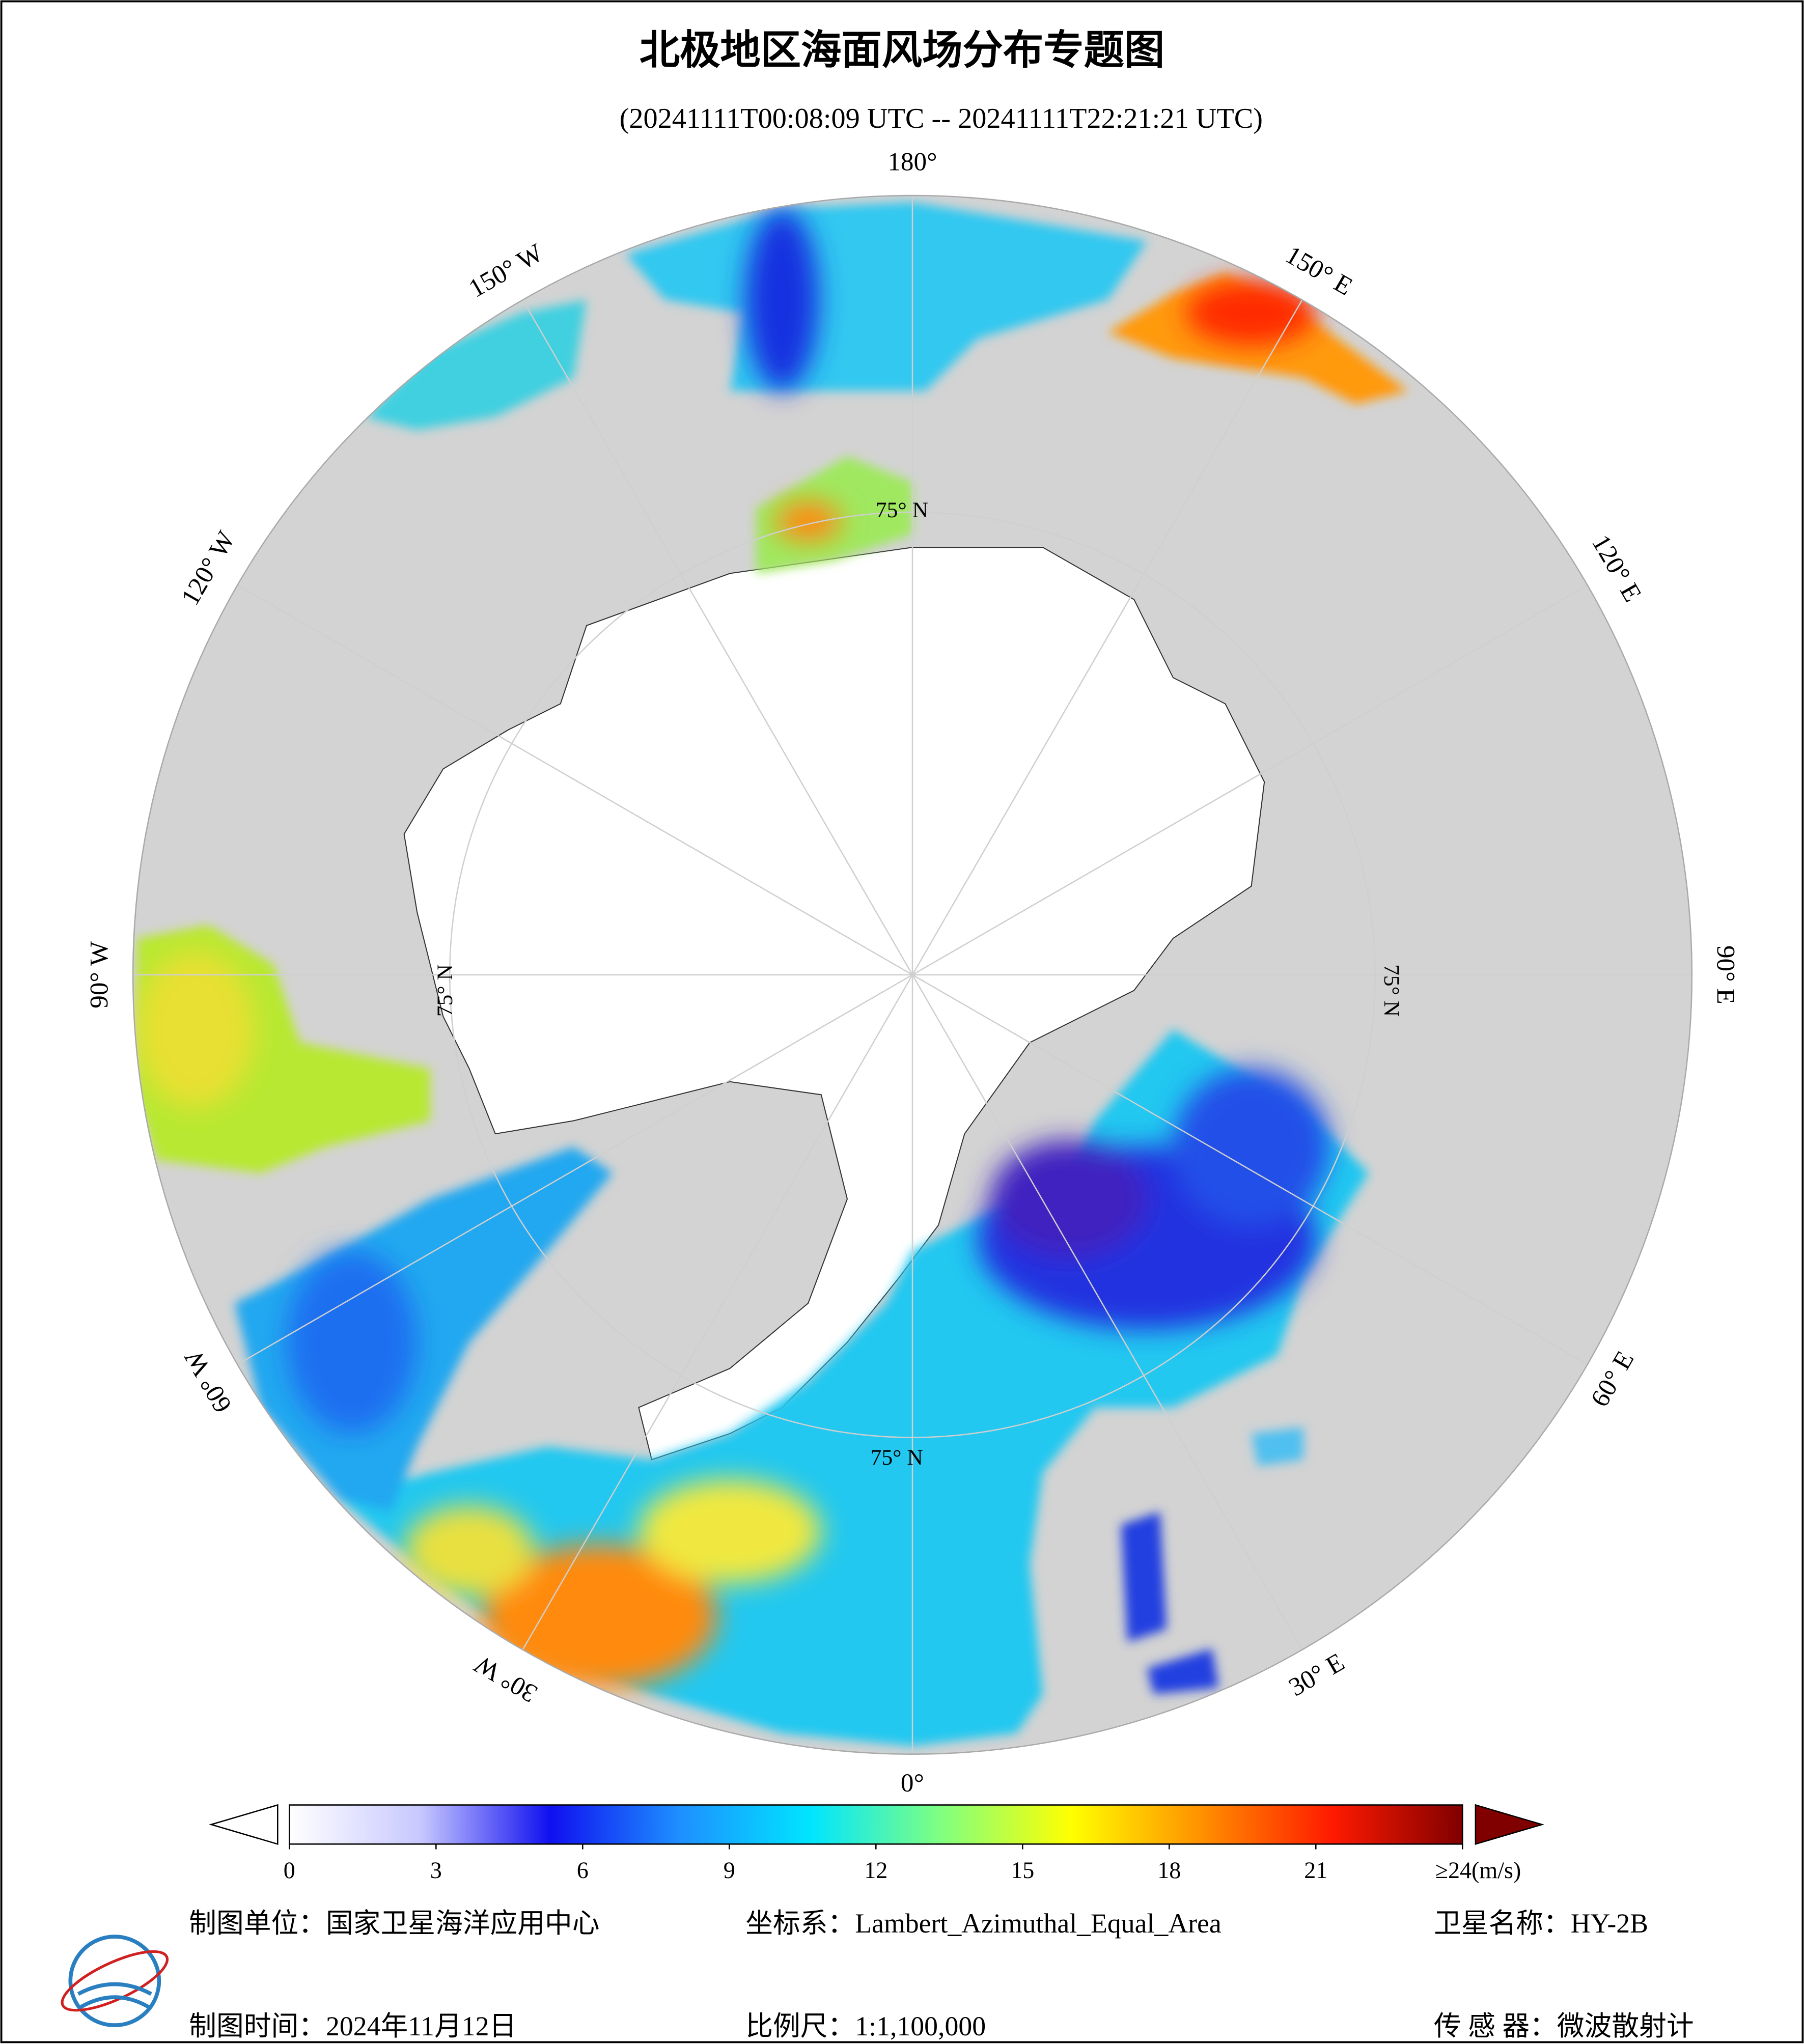 The height and width of the screenshot is (2044, 1804). Describe the element at coordinates (1725, 974) in the screenshot. I see `longitude-label: 90° E` at that location.